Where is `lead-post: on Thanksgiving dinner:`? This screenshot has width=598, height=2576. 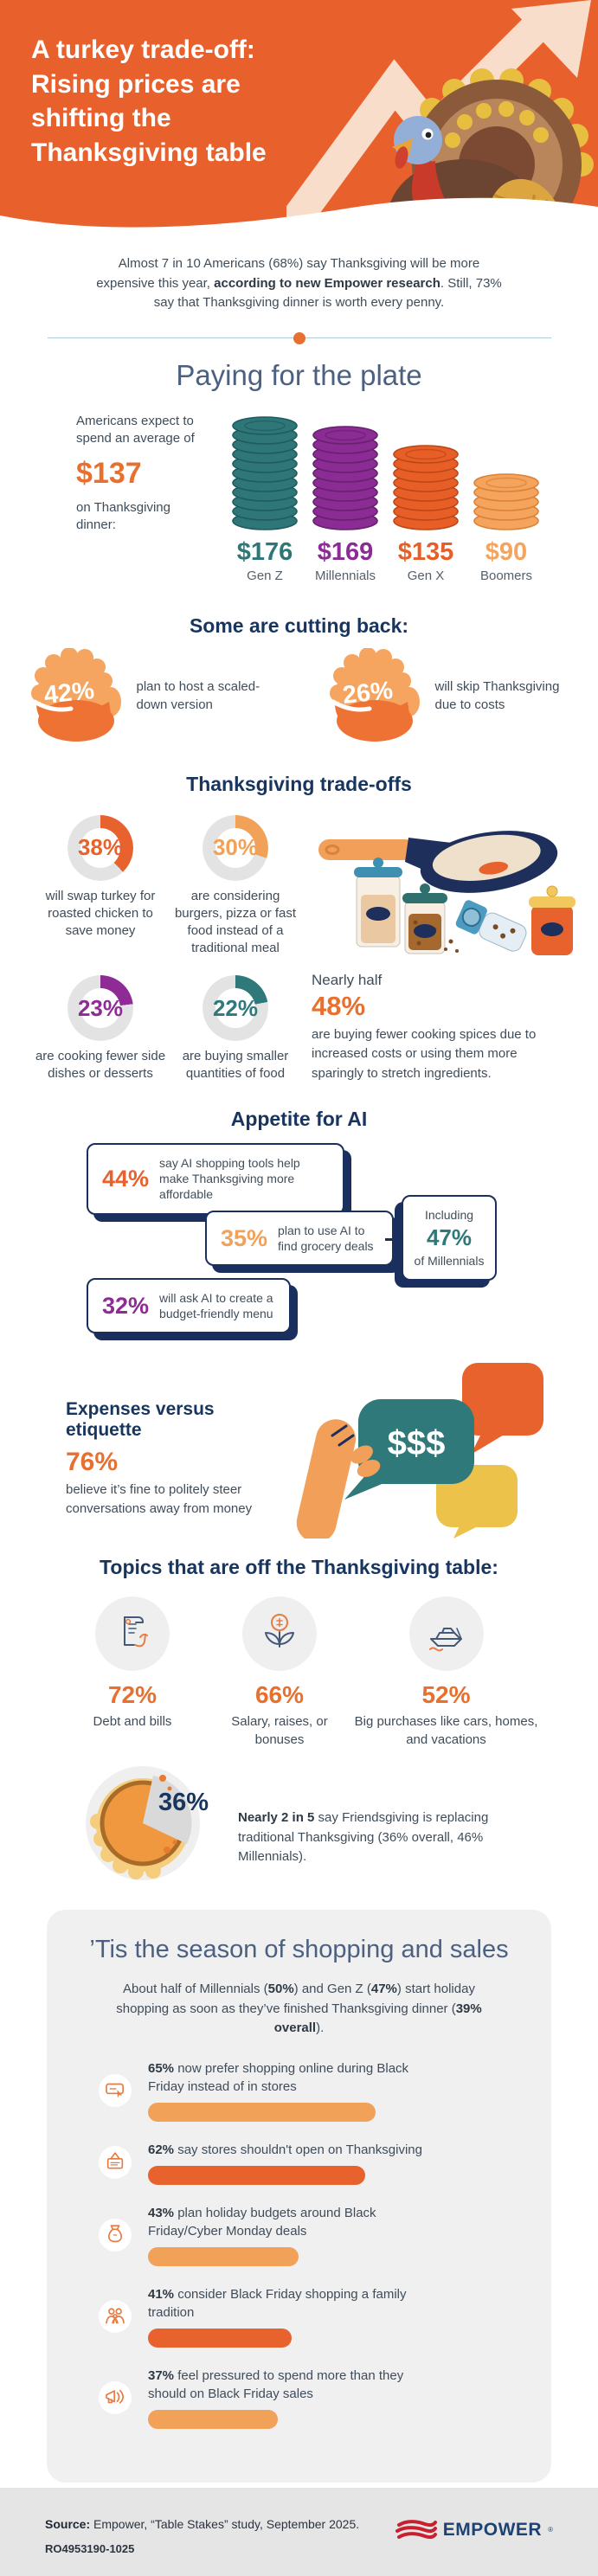 lead-post: on Thanksgiving dinner: is located at coordinates (123, 516).